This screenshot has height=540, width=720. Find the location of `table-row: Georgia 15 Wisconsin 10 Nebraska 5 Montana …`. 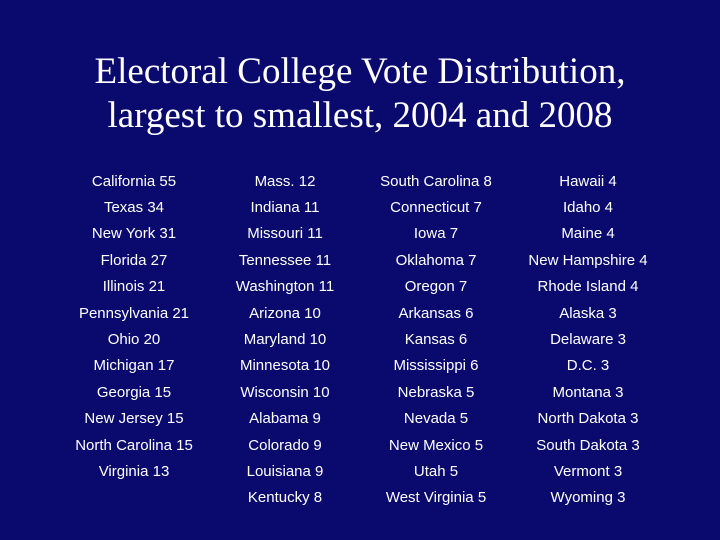

table-row: Georgia 15 Wisconsin 10 Nebraska 5 Montana … is located at coordinates (361, 392).